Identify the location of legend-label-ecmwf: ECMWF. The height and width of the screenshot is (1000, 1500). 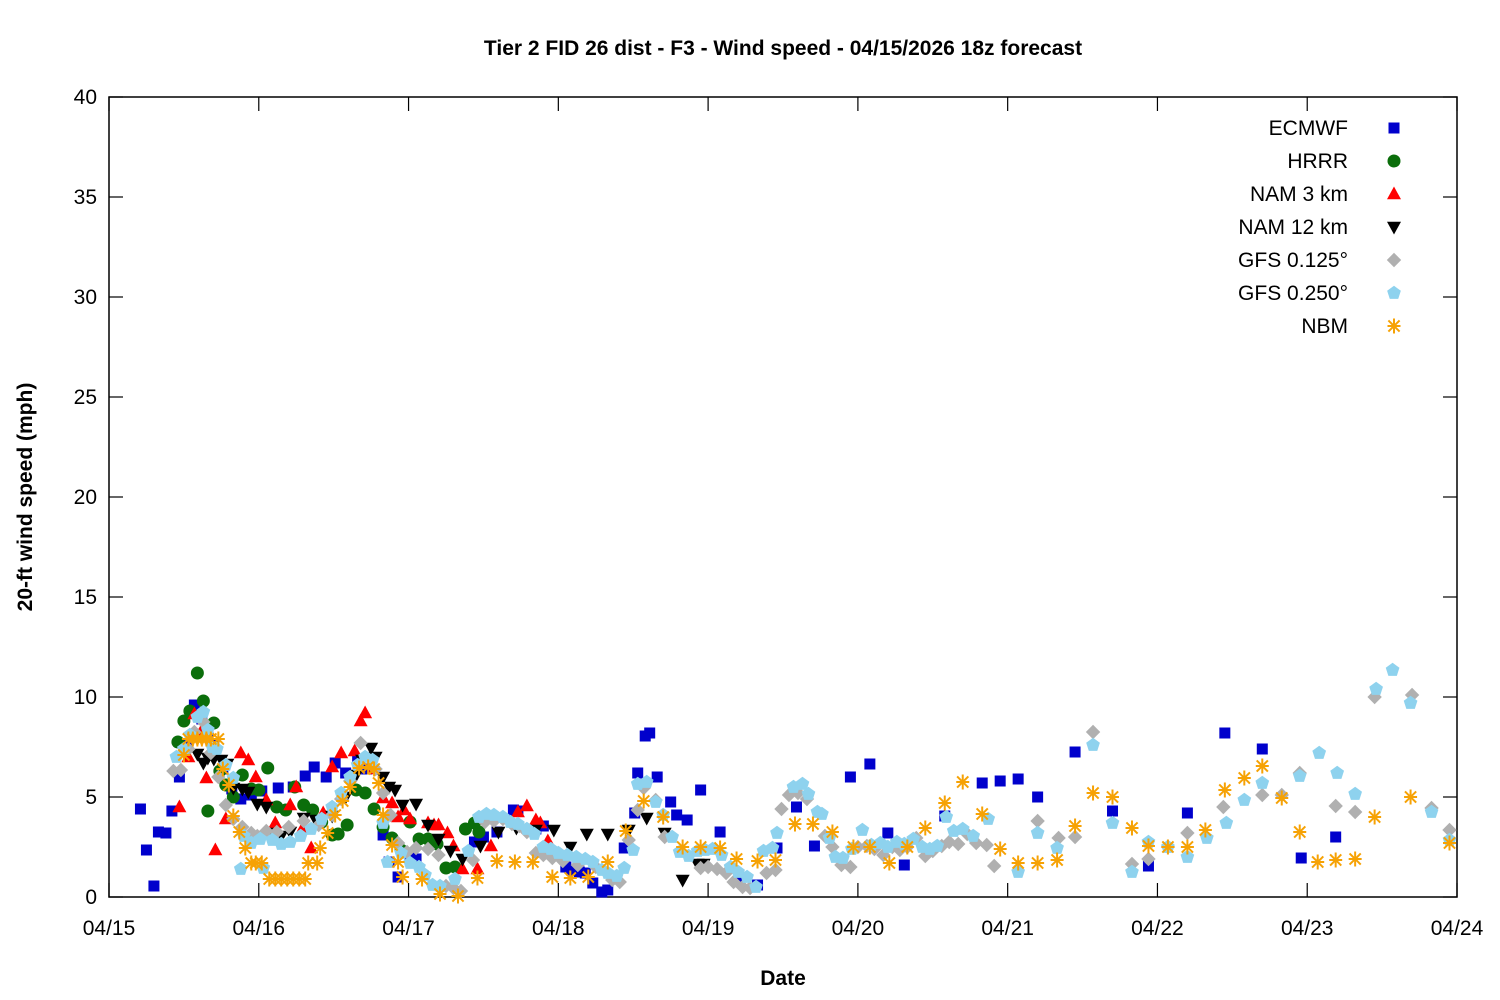
(1308, 128).